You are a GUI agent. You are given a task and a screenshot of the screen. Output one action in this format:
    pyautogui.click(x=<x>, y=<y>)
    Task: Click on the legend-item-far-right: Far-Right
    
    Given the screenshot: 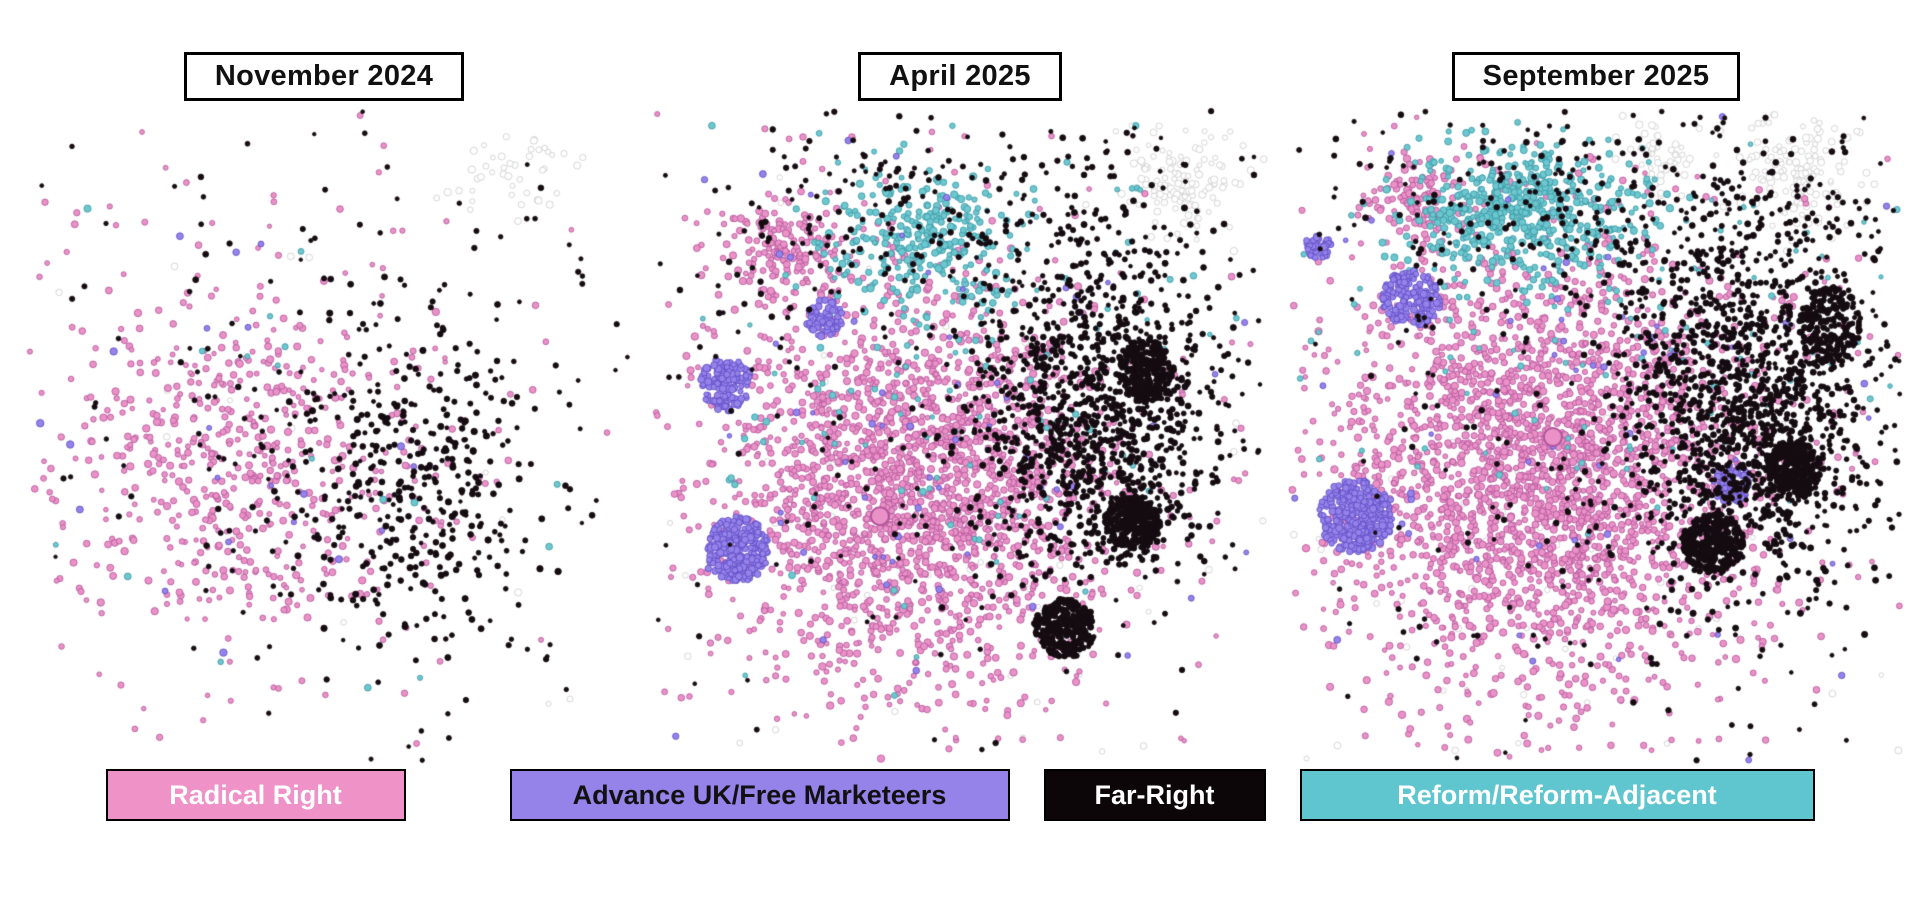 What is the action you would take?
    pyautogui.click(x=1154, y=795)
    